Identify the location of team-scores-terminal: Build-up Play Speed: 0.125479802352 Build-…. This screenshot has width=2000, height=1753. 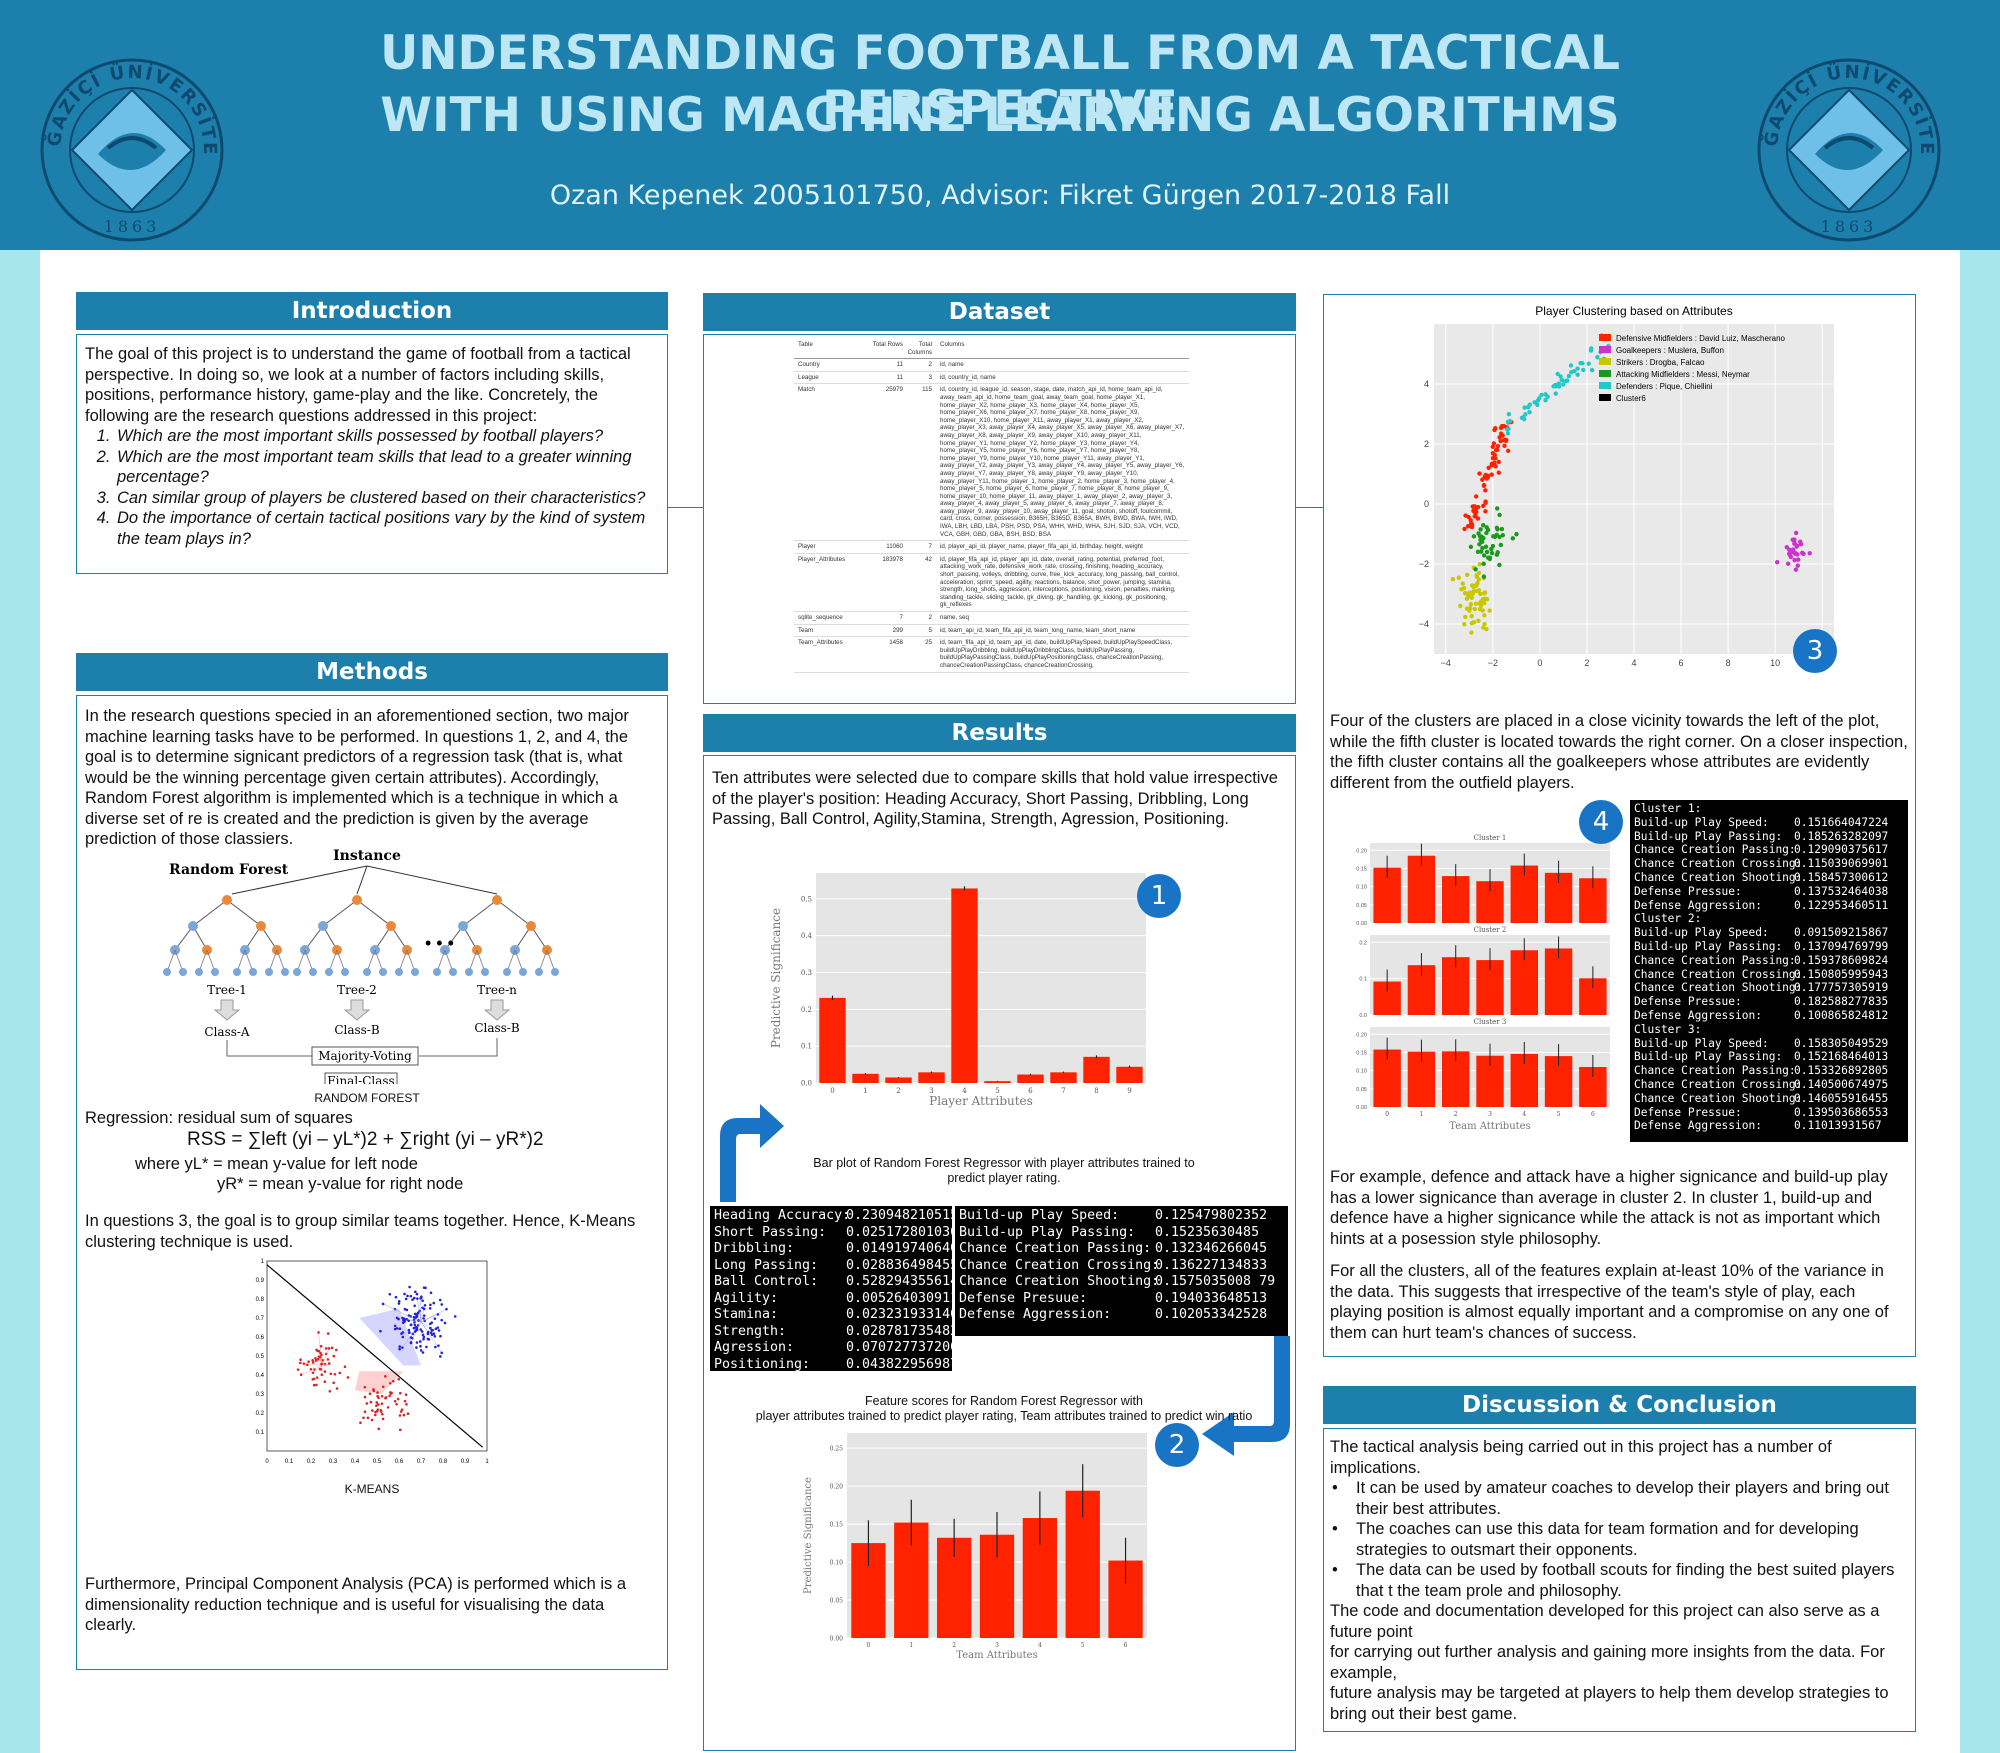
(1121, 1271).